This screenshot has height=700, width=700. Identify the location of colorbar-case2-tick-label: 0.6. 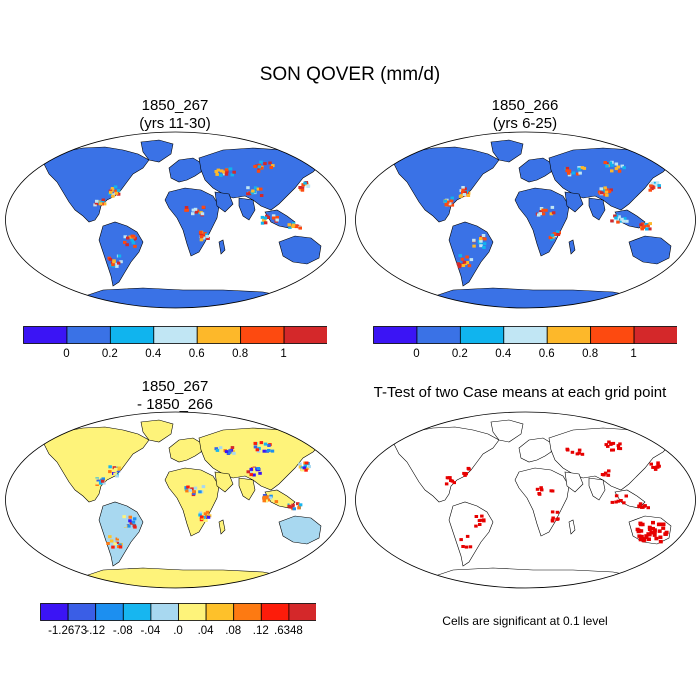
(546, 354).